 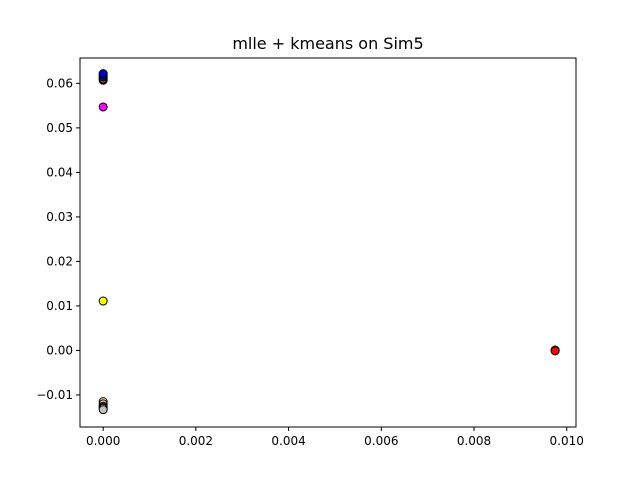 What do you see at coordinates (59, 350) in the screenshot?
I see `y-tick-label: 0.00` at bounding box center [59, 350].